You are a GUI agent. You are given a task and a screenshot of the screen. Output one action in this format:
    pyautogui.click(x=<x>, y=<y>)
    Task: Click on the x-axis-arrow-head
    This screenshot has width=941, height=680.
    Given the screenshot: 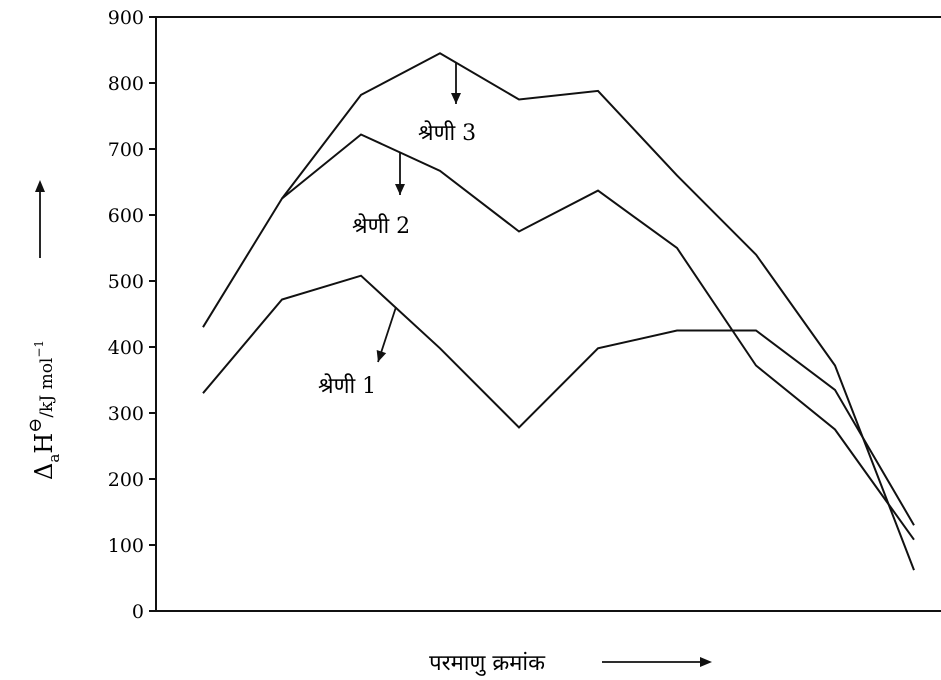 What is the action you would take?
    pyautogui.click(x=706, y=662)
    